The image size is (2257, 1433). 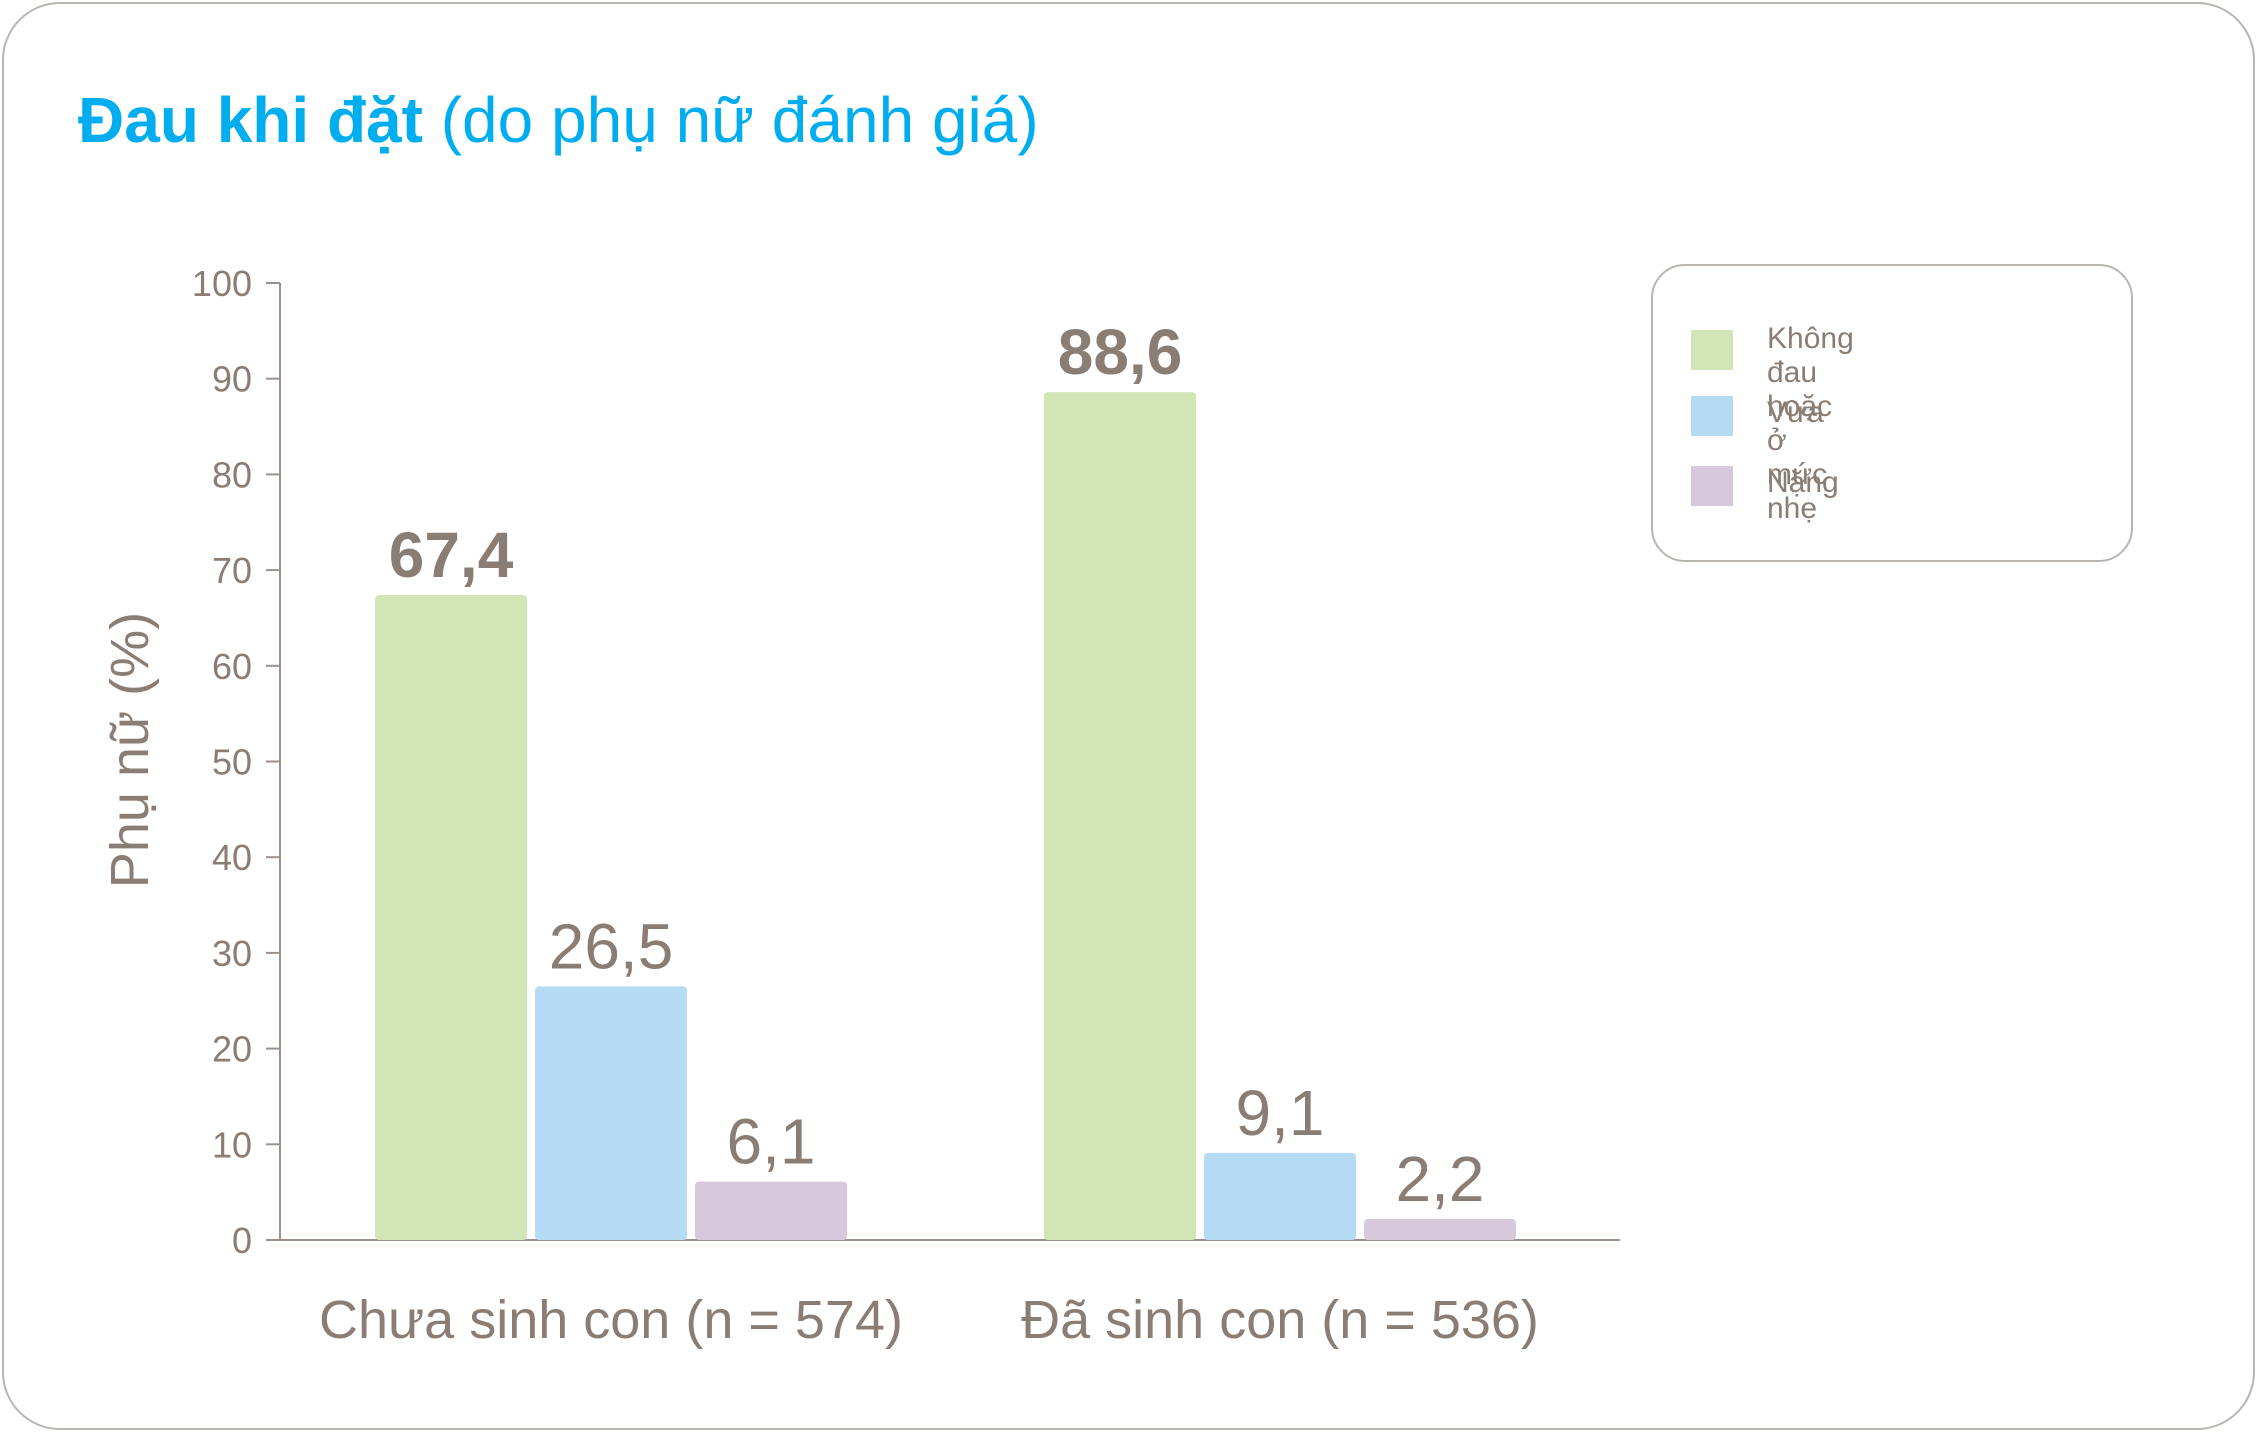 What do you see at coordinates (1280, 1113) in the screenshot?
I see `data-label-2-series-2: 9,1` at bounding box center [1280, 1113].